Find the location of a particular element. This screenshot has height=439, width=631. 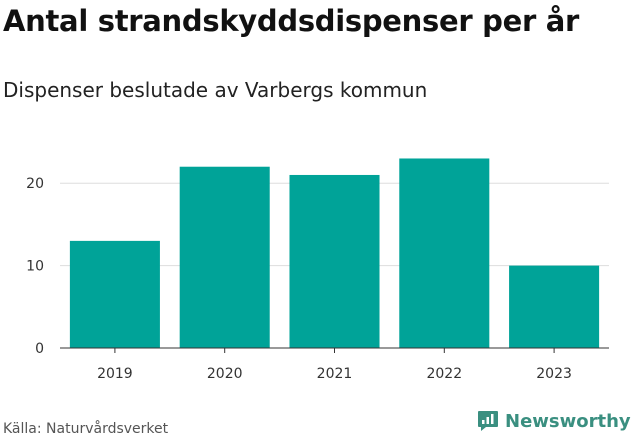

bar-2021 is located at coordinates (334, 261).